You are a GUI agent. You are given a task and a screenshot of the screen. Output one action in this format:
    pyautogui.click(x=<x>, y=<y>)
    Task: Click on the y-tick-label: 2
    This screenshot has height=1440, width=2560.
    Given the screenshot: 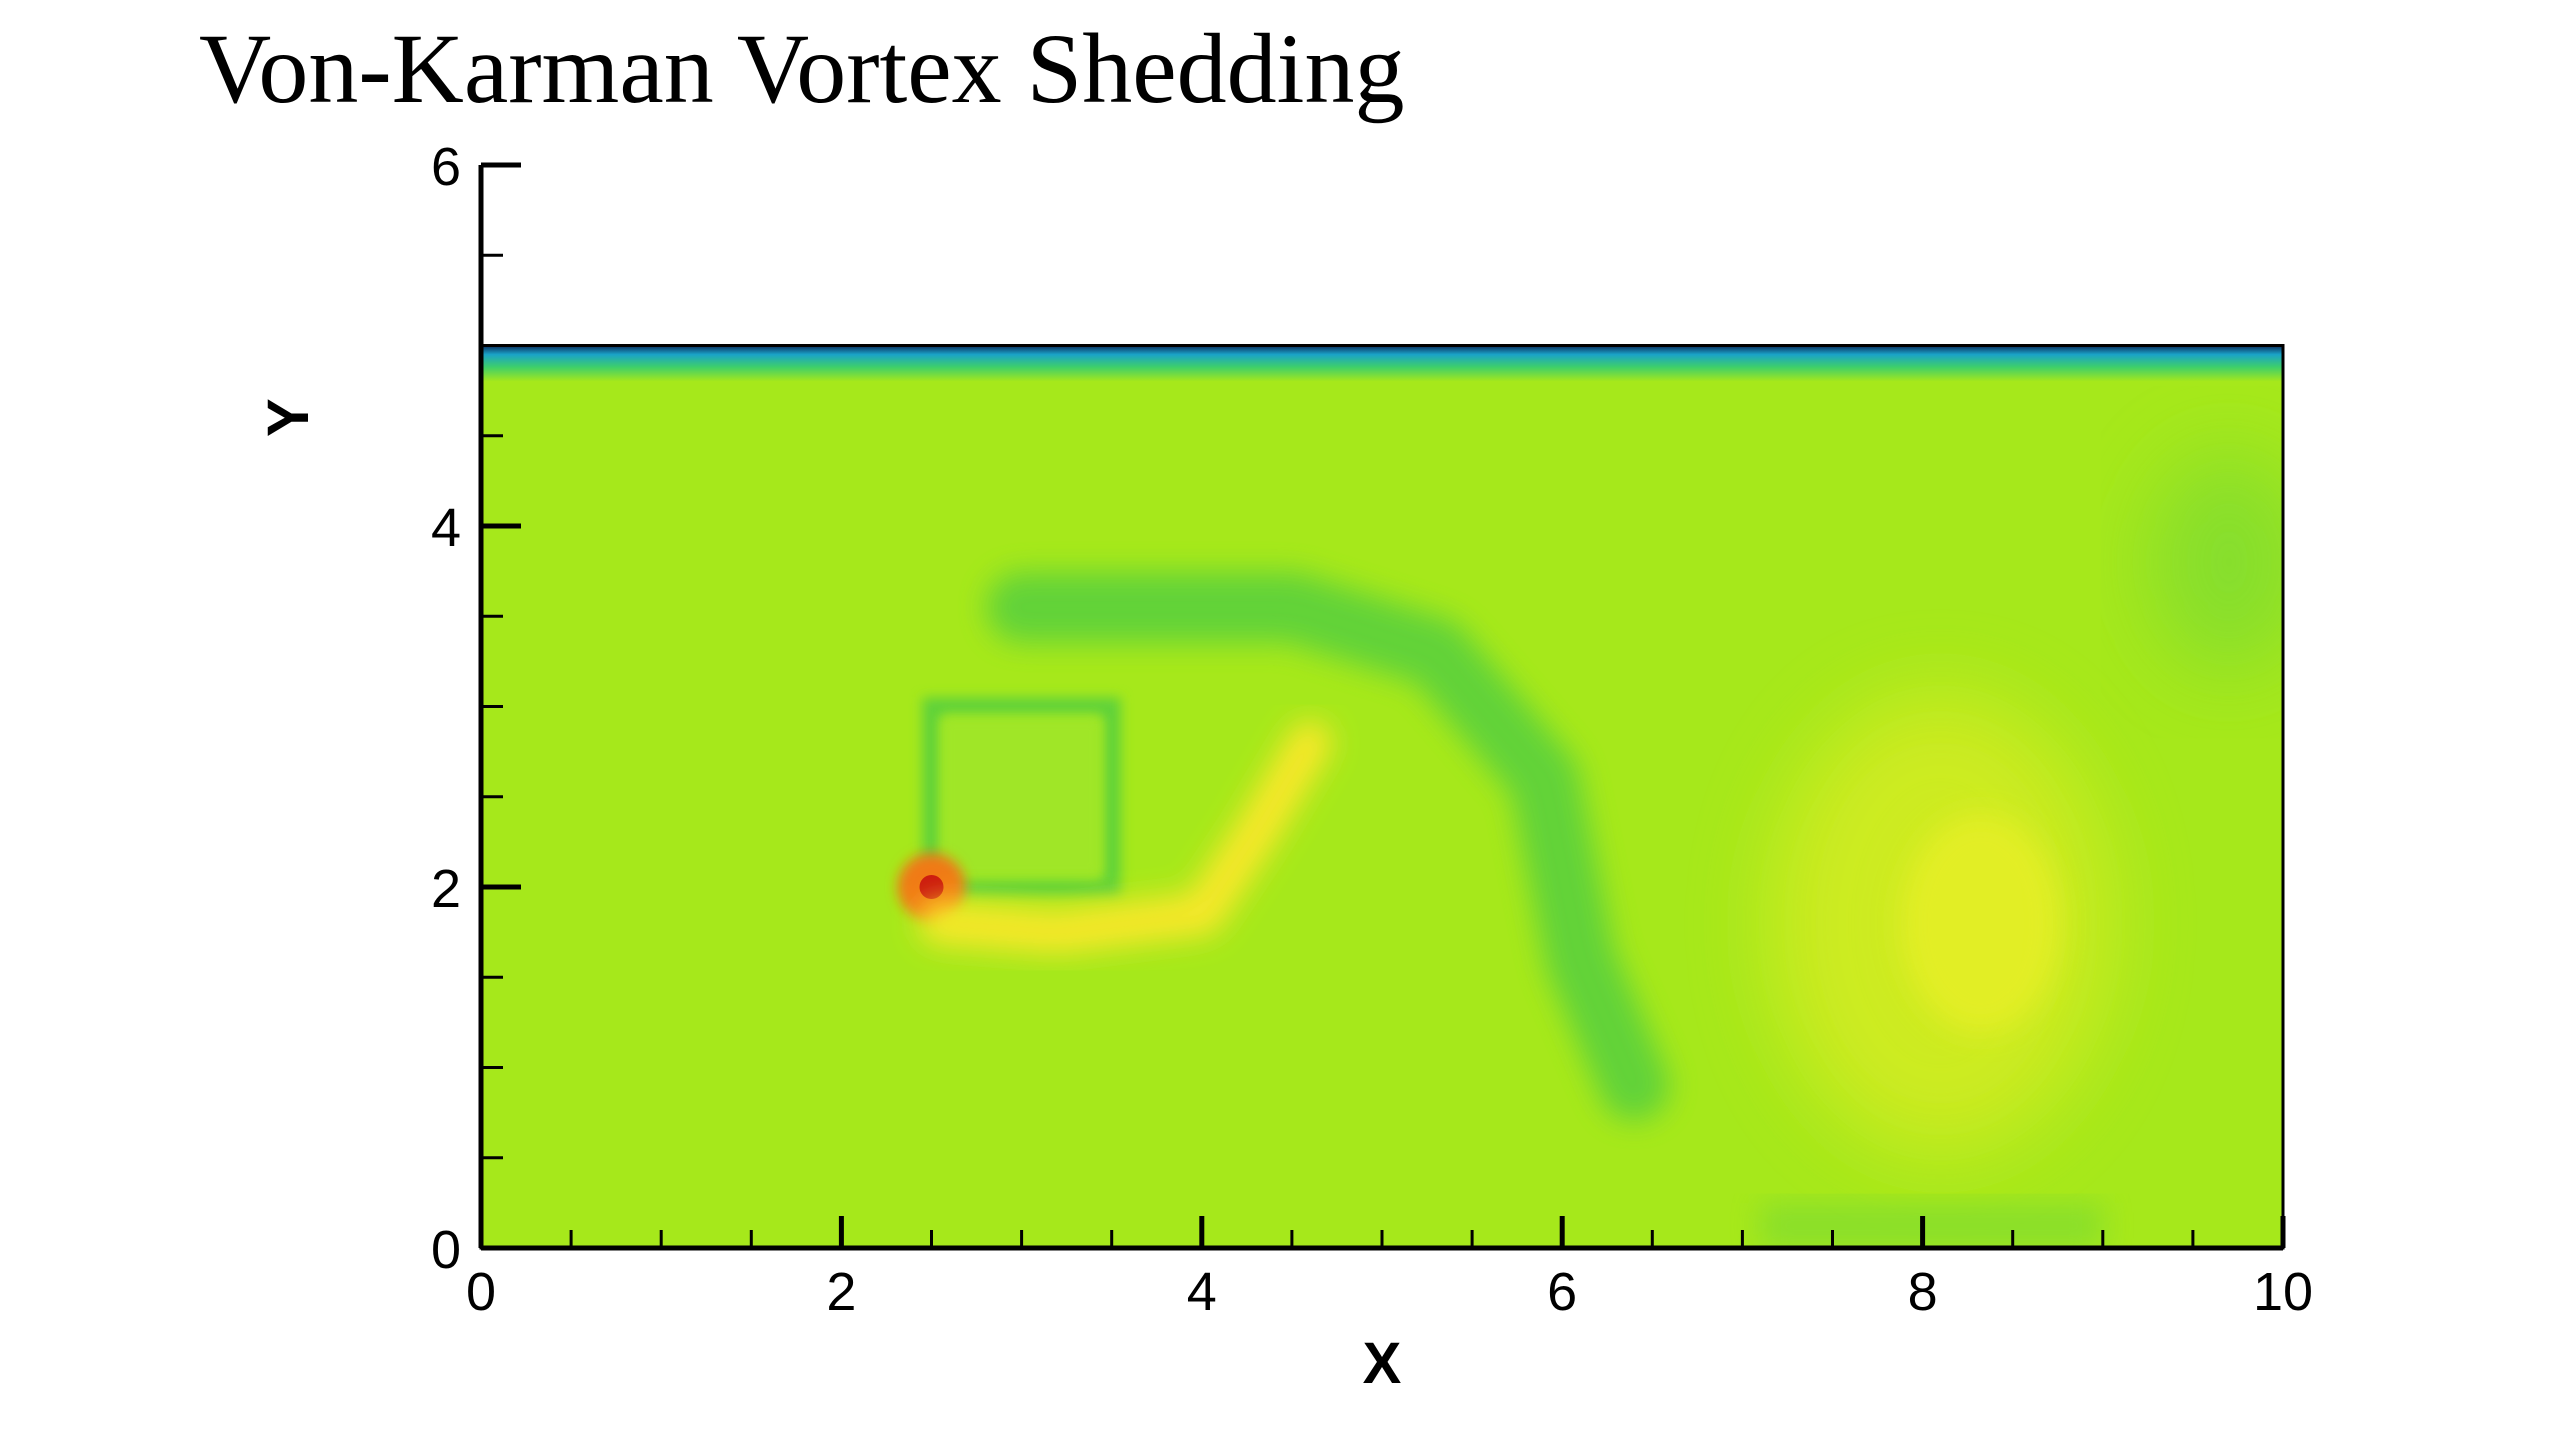 What is the action you would take?
    pyautogui.click(x=446, y=889)
    